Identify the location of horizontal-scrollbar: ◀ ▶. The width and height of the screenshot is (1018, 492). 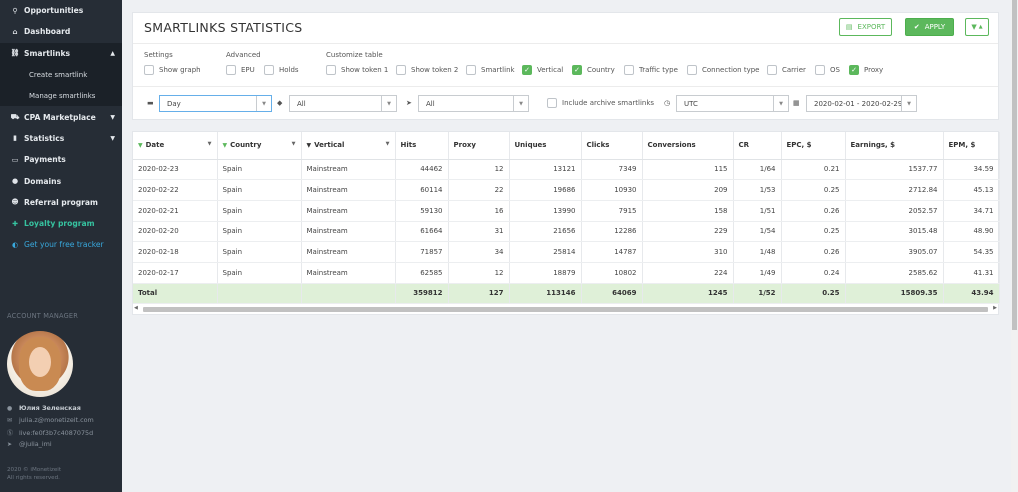
(565, 309).